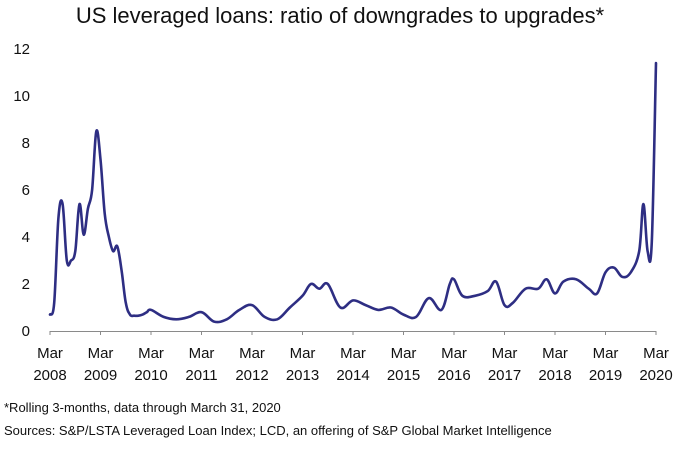 This screenshot has width=680, height=453. I want to click on y-tick-label: 8, so click(26, 143).